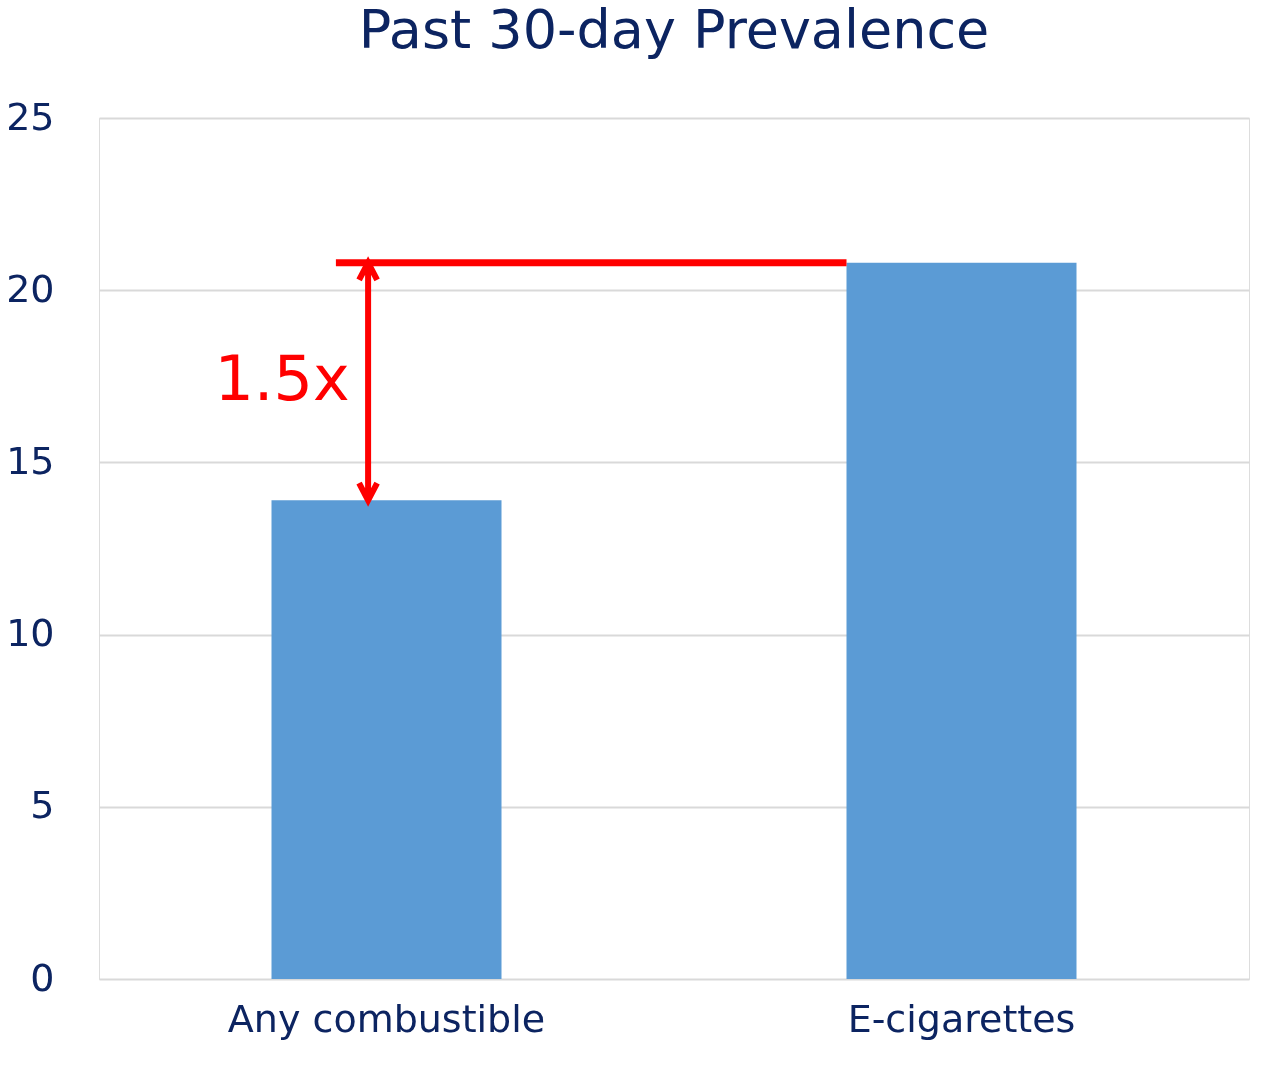 Image resolution: width=1279 pixels, height=1084 pixels. I want to click on y-tick-label: 25, so click(30, 116).